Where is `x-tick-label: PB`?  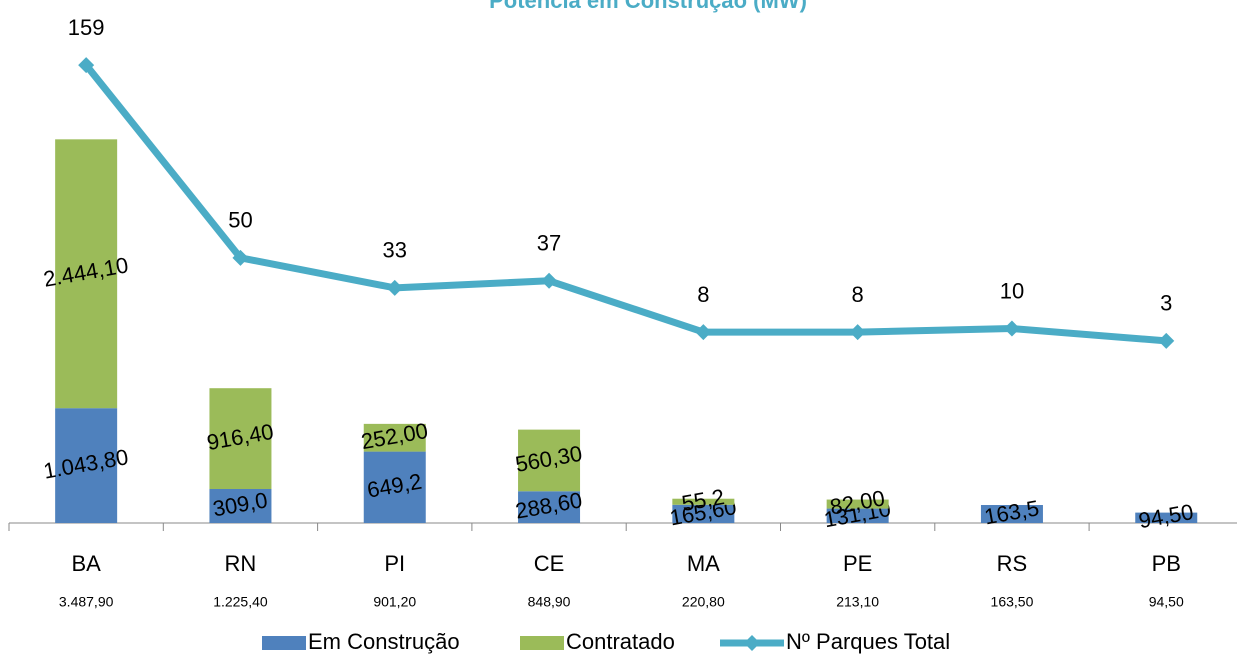 x-tick-label: PB is located at coordinates (1166, 563).